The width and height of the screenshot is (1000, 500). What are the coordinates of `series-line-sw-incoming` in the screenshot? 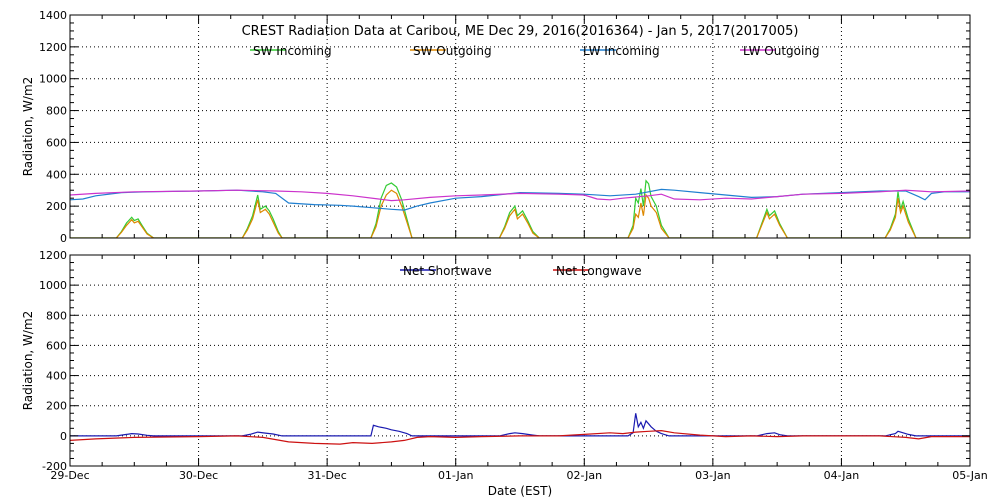 It's located at (520, 208).